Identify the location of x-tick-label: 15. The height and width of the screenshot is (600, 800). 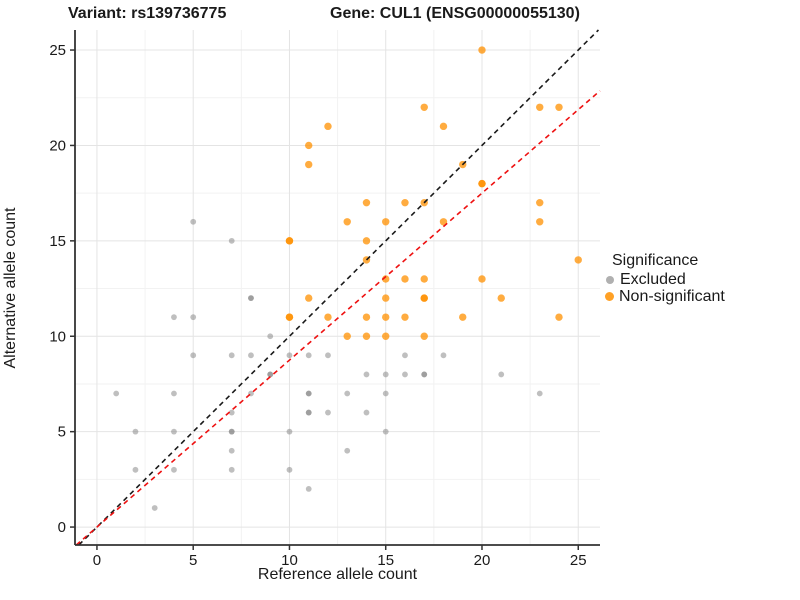
(385, 560).